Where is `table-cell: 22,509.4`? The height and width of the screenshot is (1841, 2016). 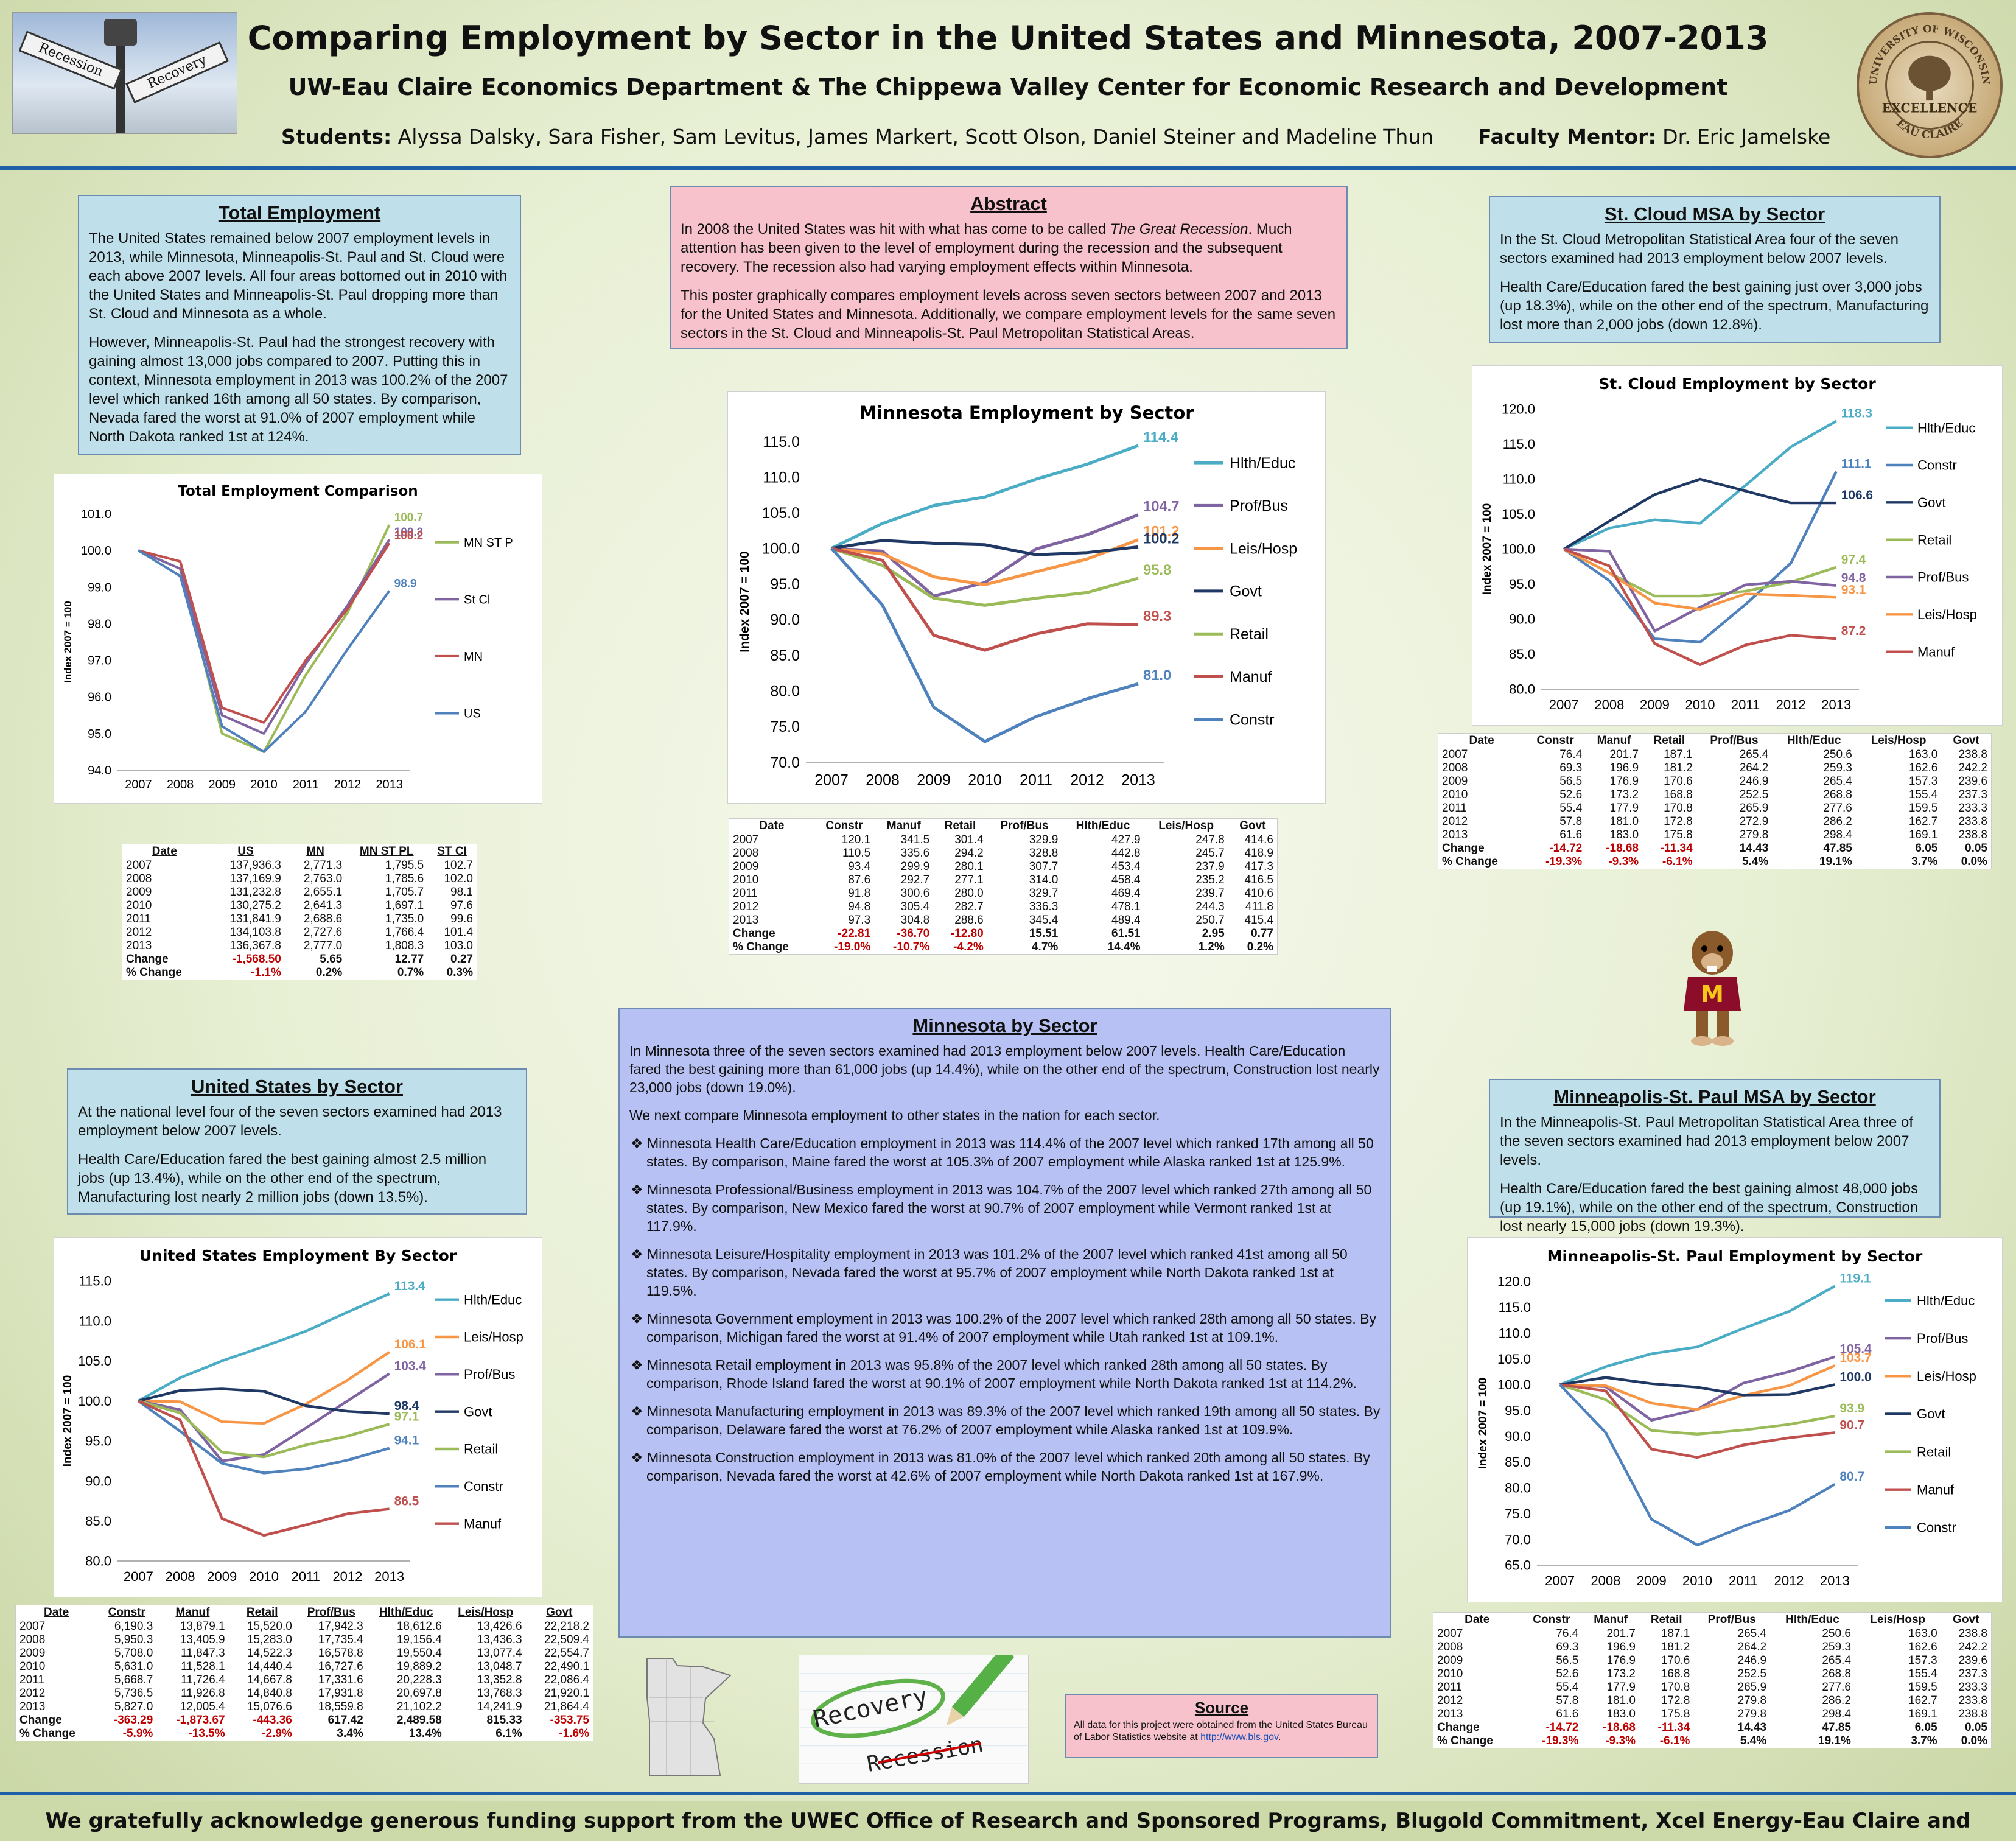 table-cell: 22,509.4 is located at coordinates (566, 1639).